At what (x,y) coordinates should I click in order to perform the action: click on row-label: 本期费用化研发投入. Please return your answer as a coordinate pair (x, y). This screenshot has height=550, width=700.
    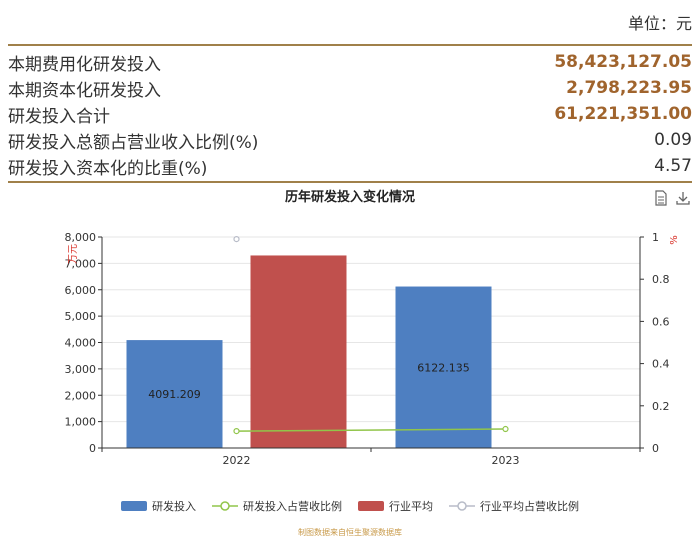
    Looking at the image, I should click on (84, 64).